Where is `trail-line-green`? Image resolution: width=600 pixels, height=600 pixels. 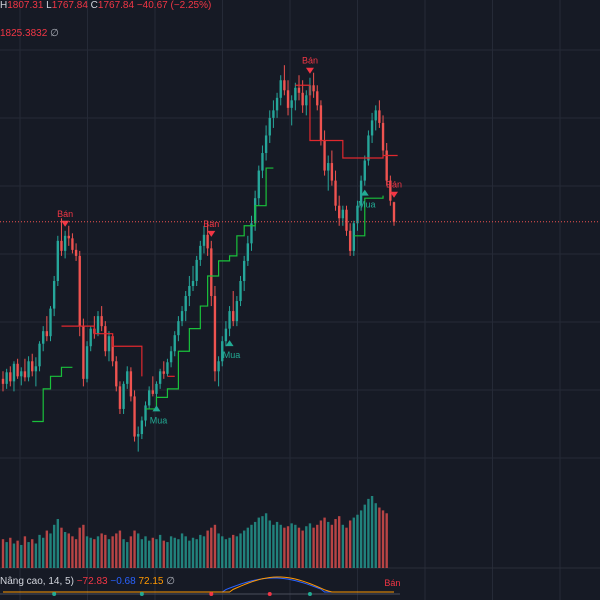
trail-line-green is located at coordinates (52, 394).